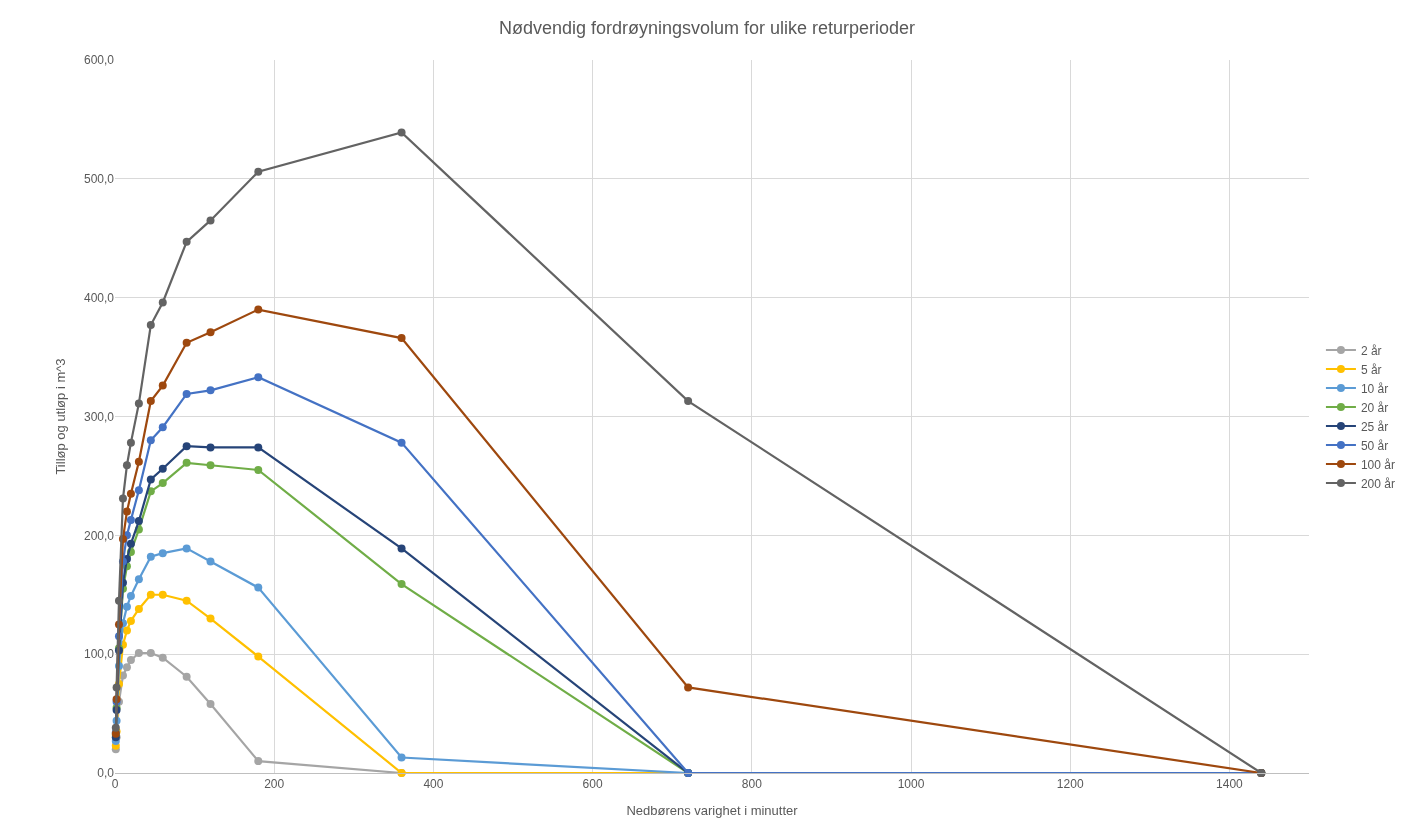 The width and height of the screenshot is (1414, 838). What do you see at coordinates (1070, 784) in the screenshot?
I see `x-tick-label: 1200` at bounding box center [1070, 784].